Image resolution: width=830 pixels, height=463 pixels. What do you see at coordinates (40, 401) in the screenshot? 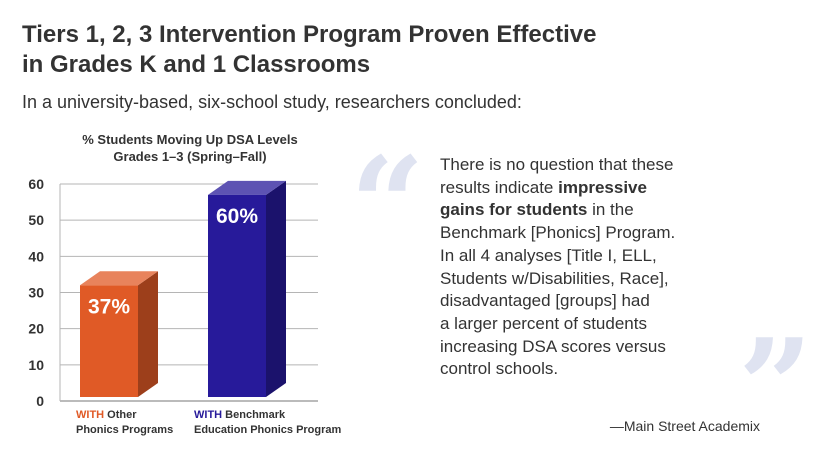
I see `y-tick-label: 0` at bounding box center [40, 401].